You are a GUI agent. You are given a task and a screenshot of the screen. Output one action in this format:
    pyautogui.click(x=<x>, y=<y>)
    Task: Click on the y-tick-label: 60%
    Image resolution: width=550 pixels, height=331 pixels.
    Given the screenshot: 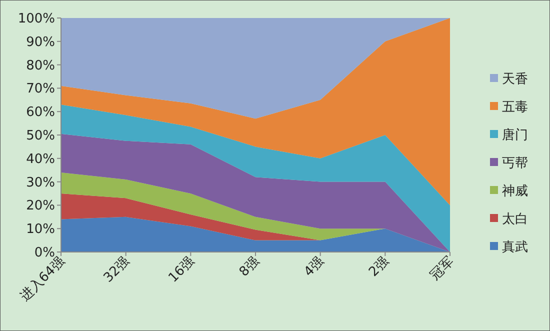 What is the action you would take?
    pyautogui.click(x=40, y=112)
    